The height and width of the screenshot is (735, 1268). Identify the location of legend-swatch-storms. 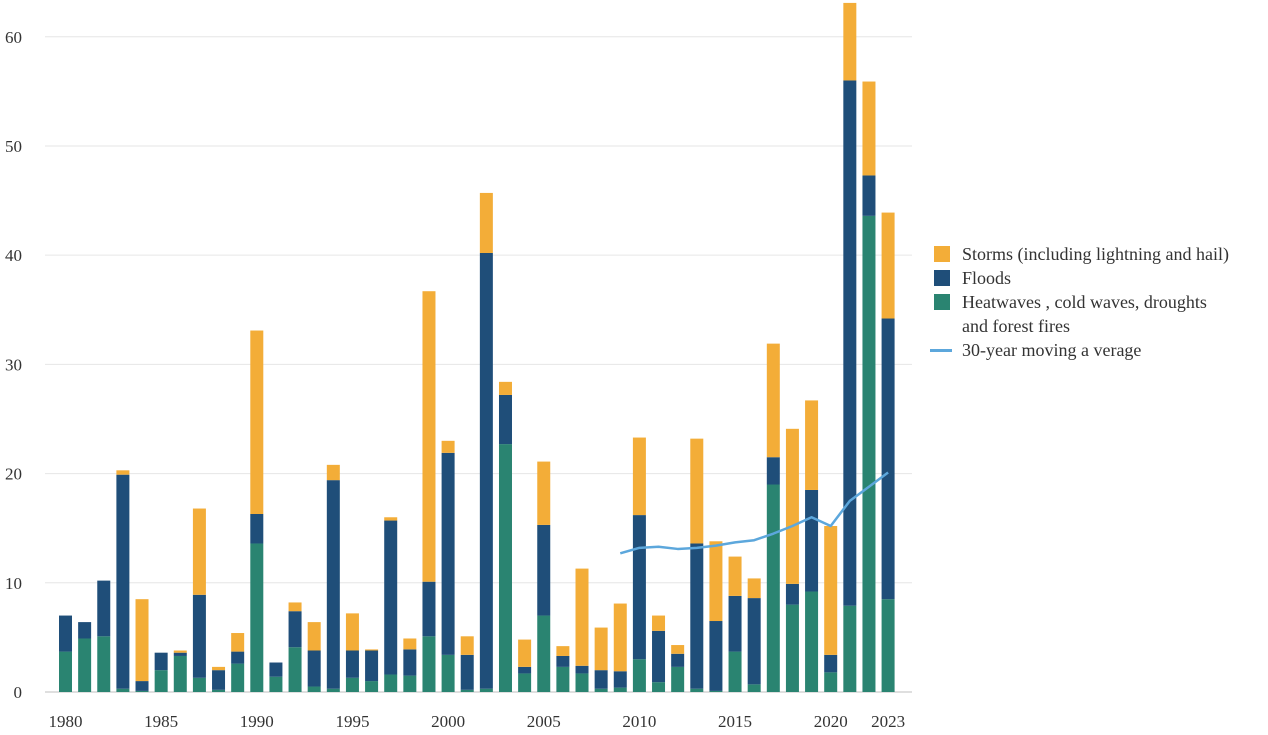
(942, 254).